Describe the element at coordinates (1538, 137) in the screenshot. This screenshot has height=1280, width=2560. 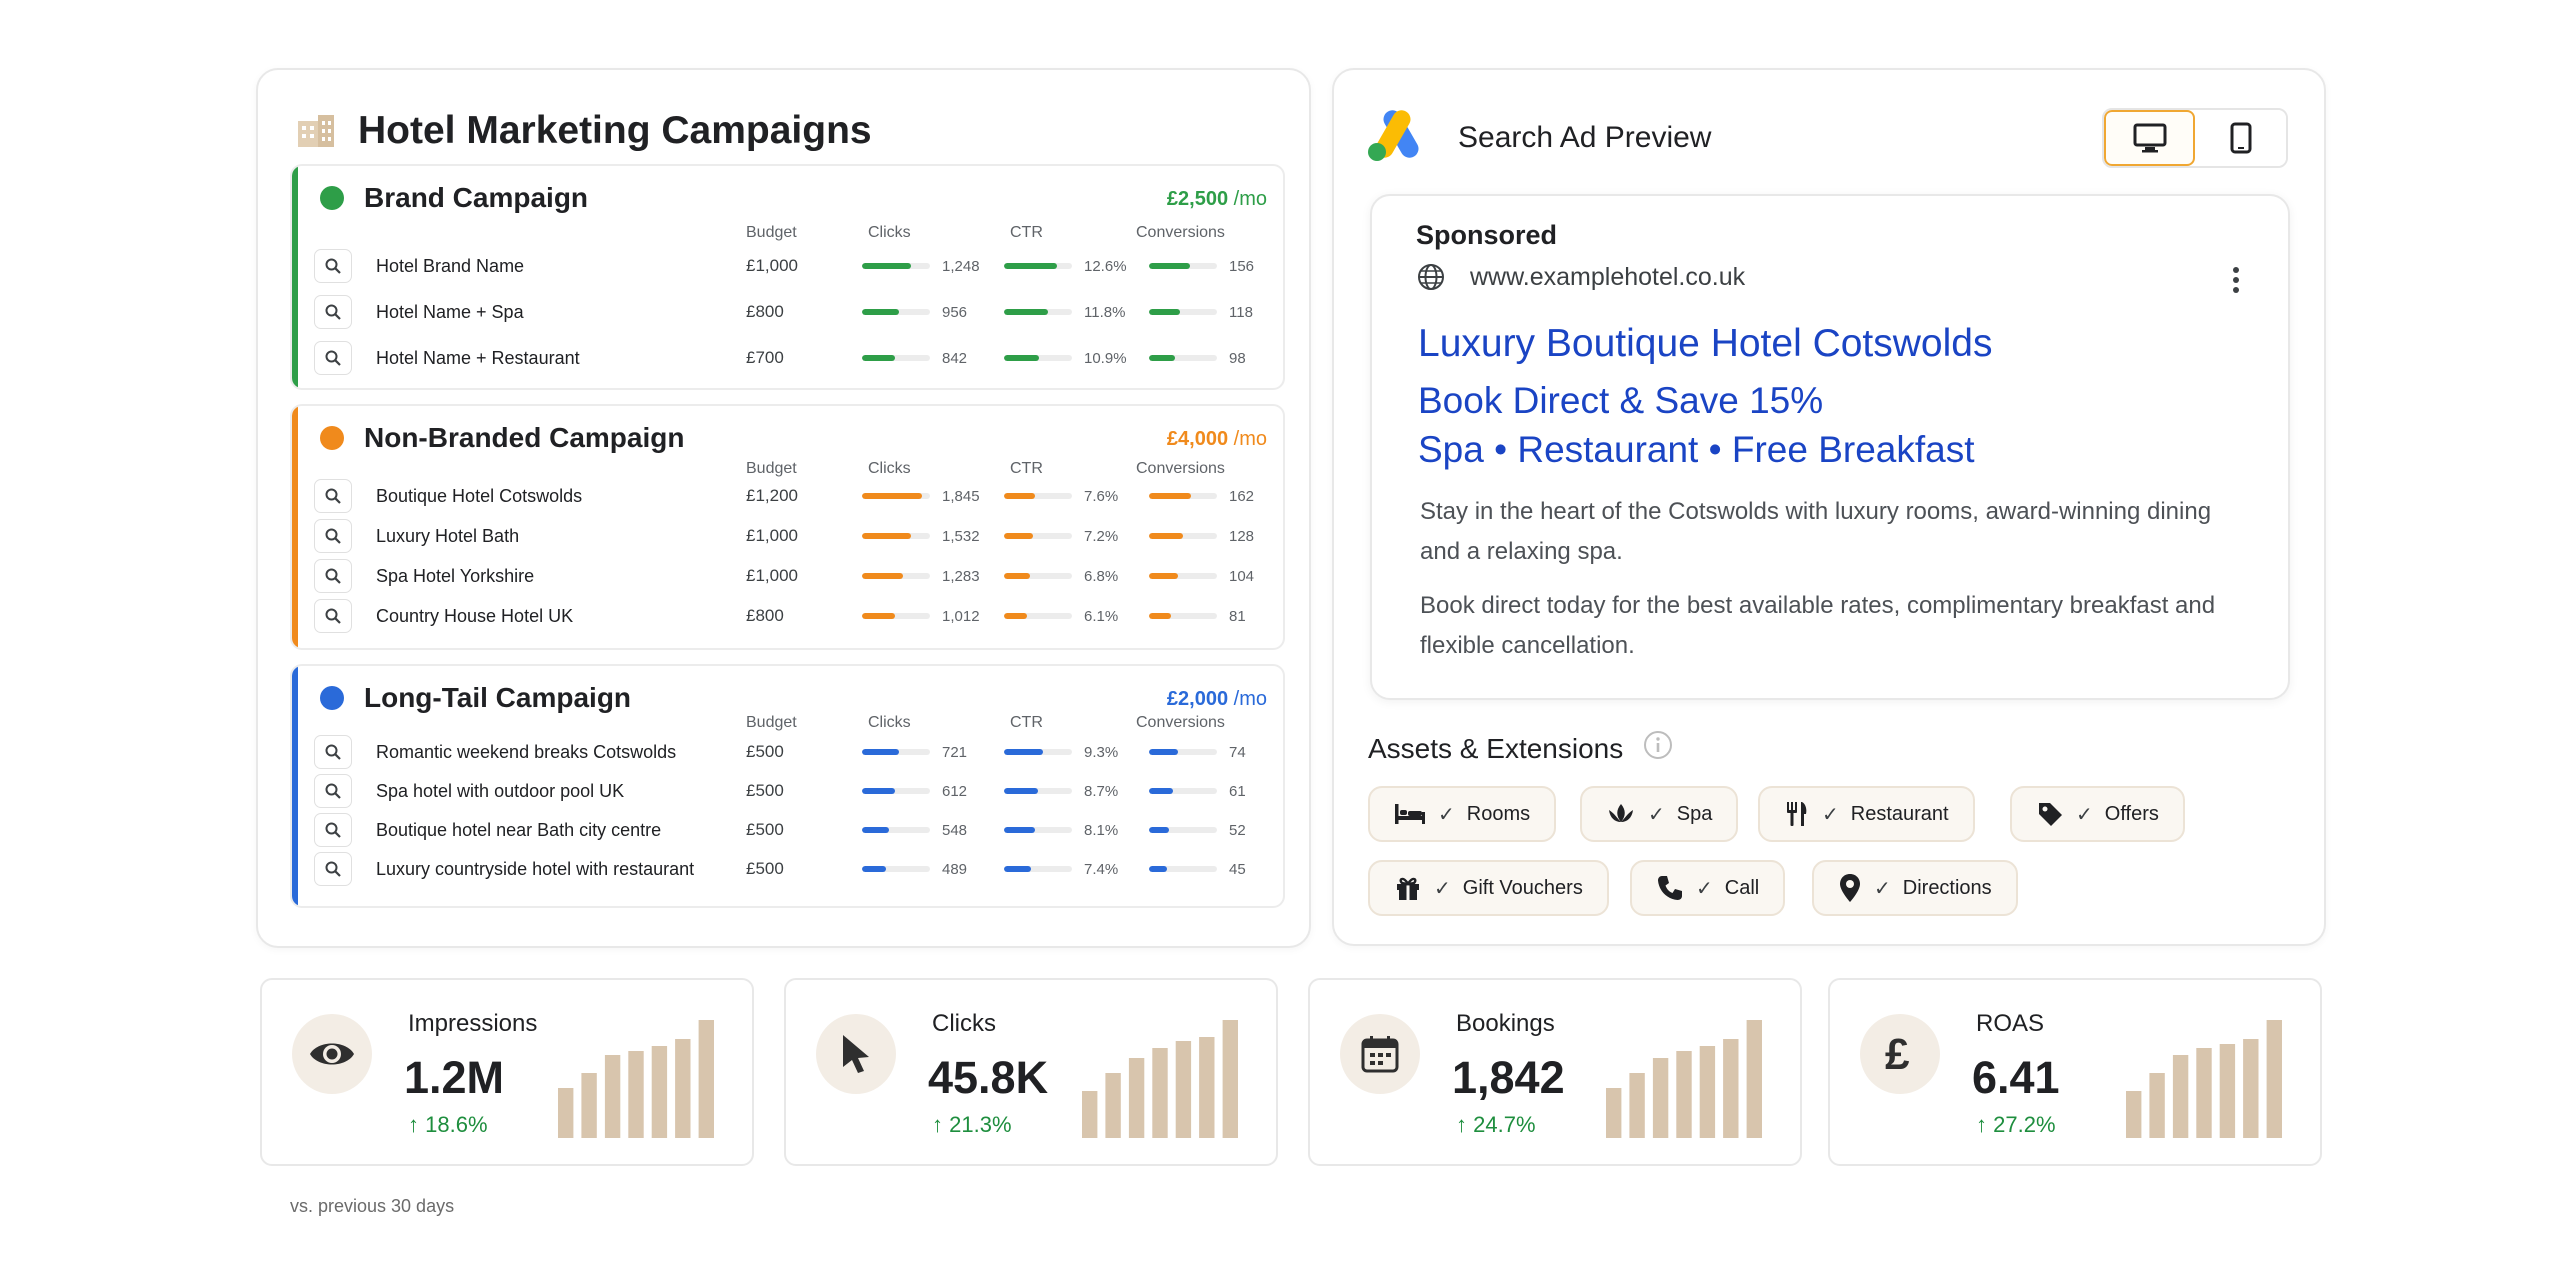
I see `ad-preview-header: Search Ad Preview` at that location.